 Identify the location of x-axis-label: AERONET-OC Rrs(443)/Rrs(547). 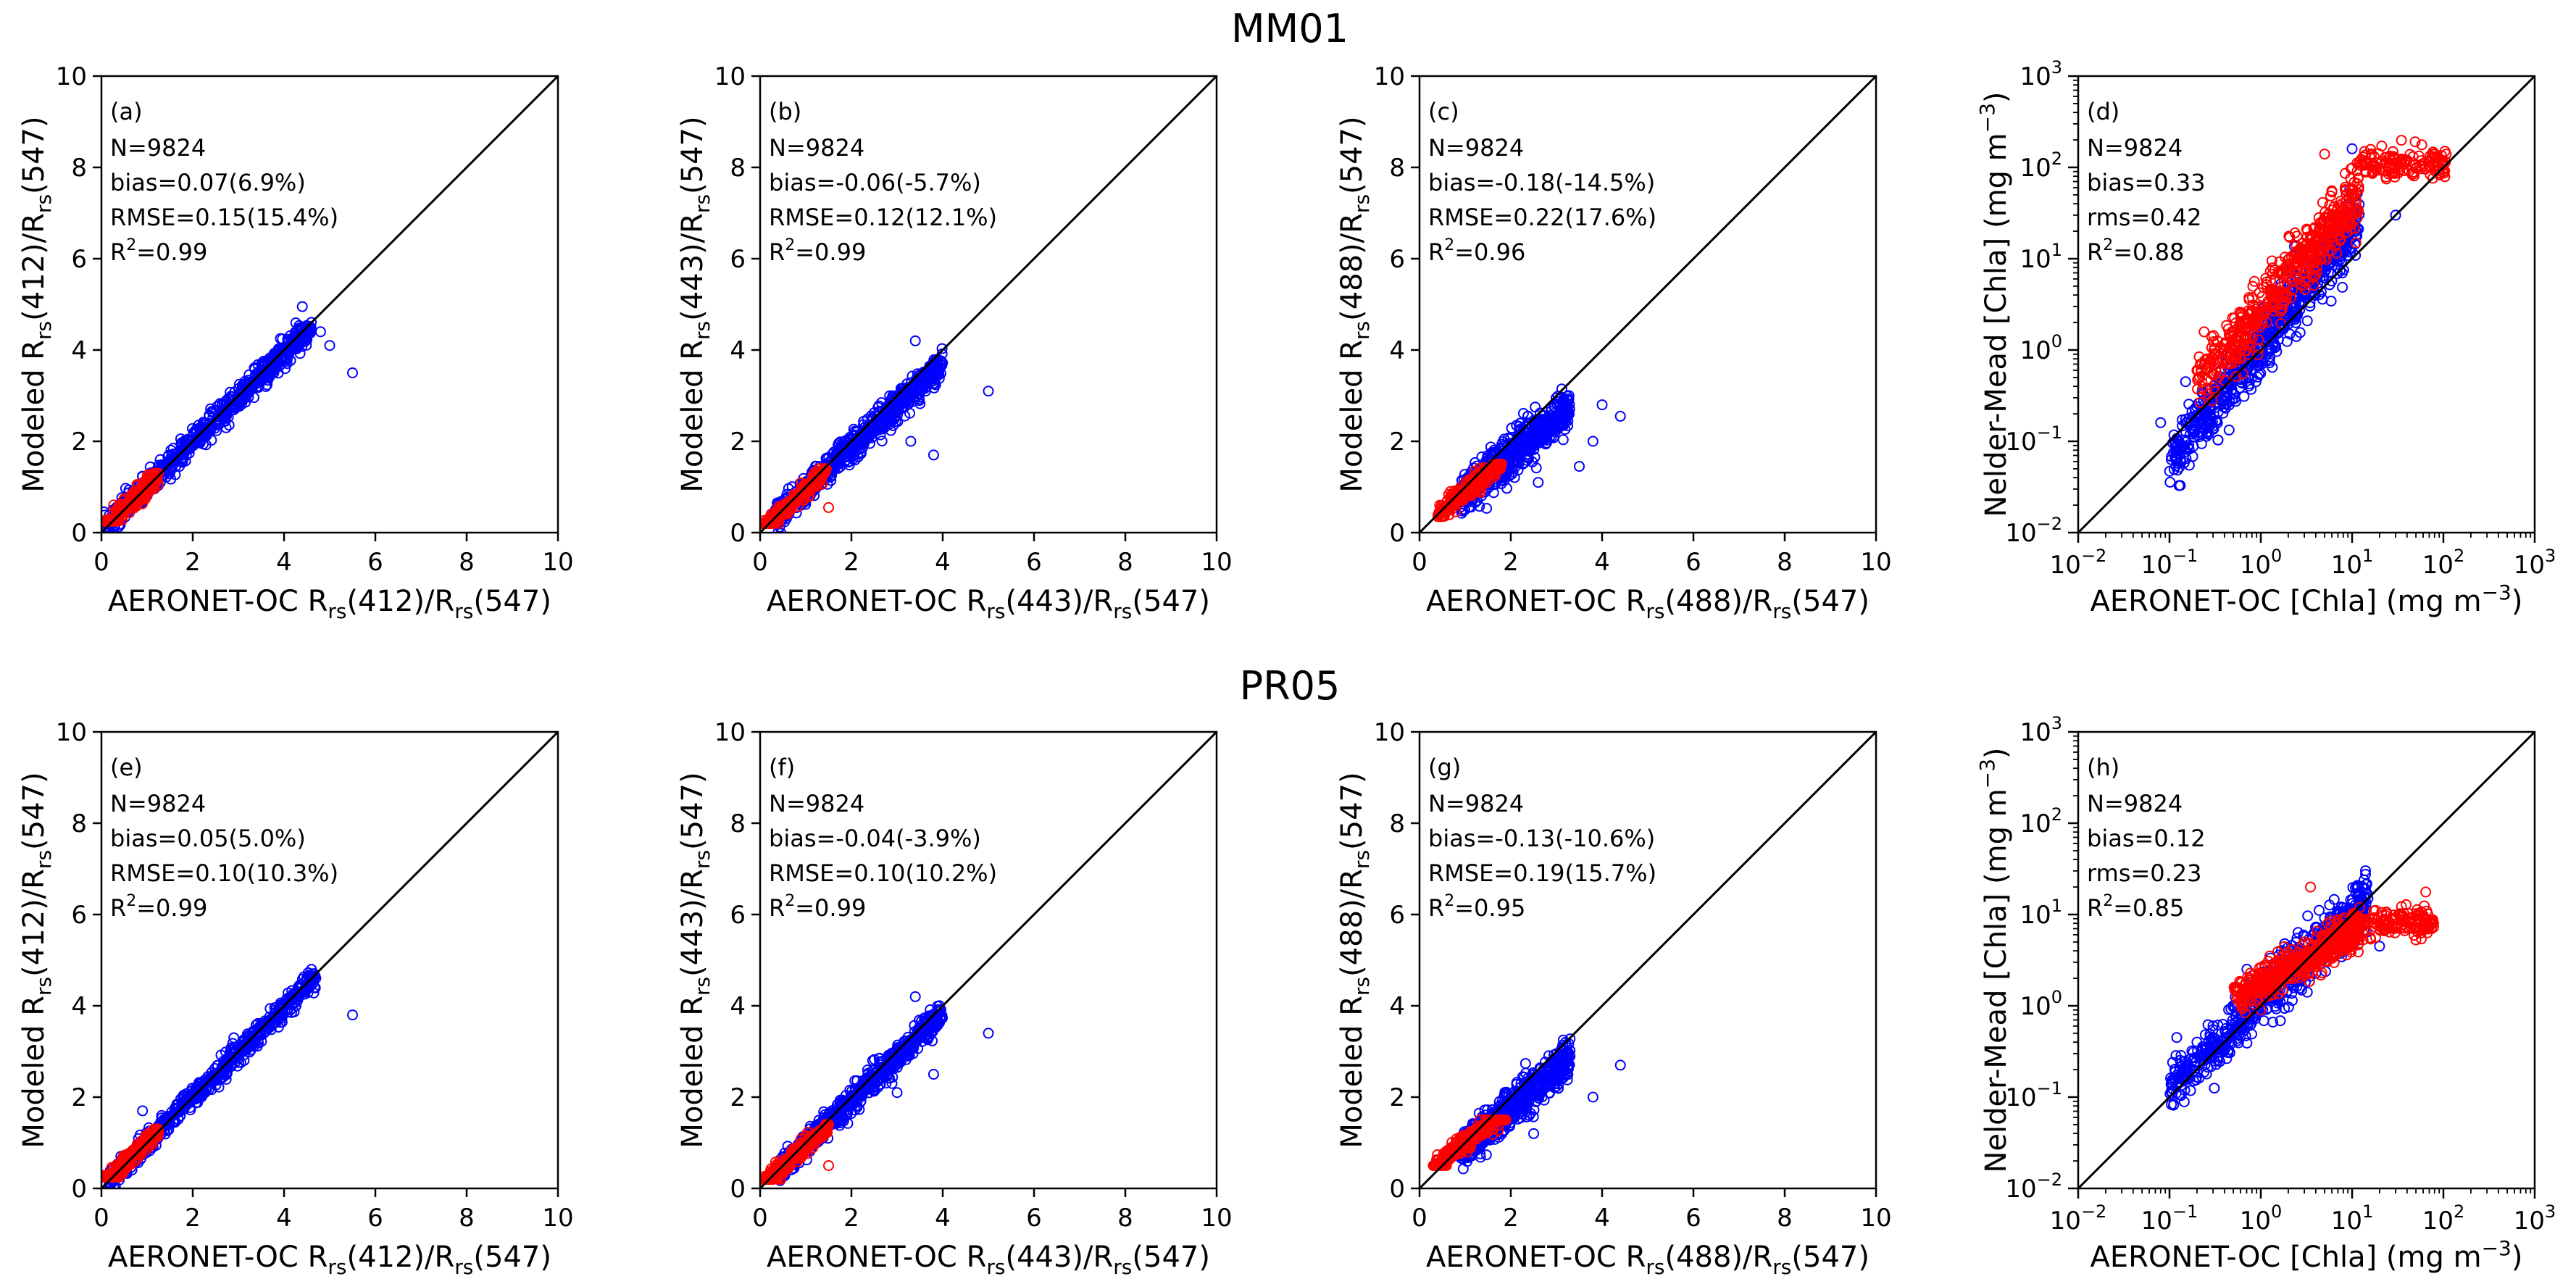
(988, 604).